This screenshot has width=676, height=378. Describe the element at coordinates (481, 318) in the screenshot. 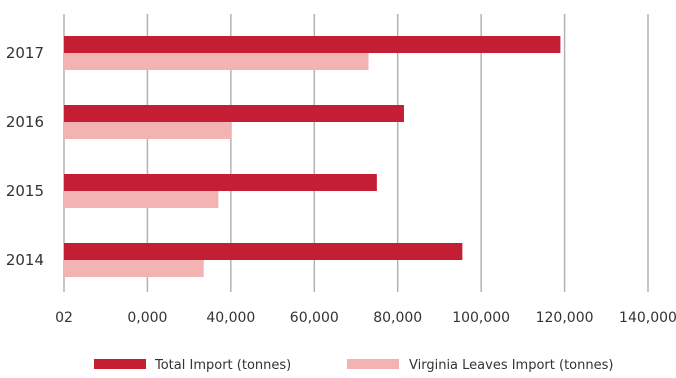

I see `x-tick-label: 100,000` at that location.